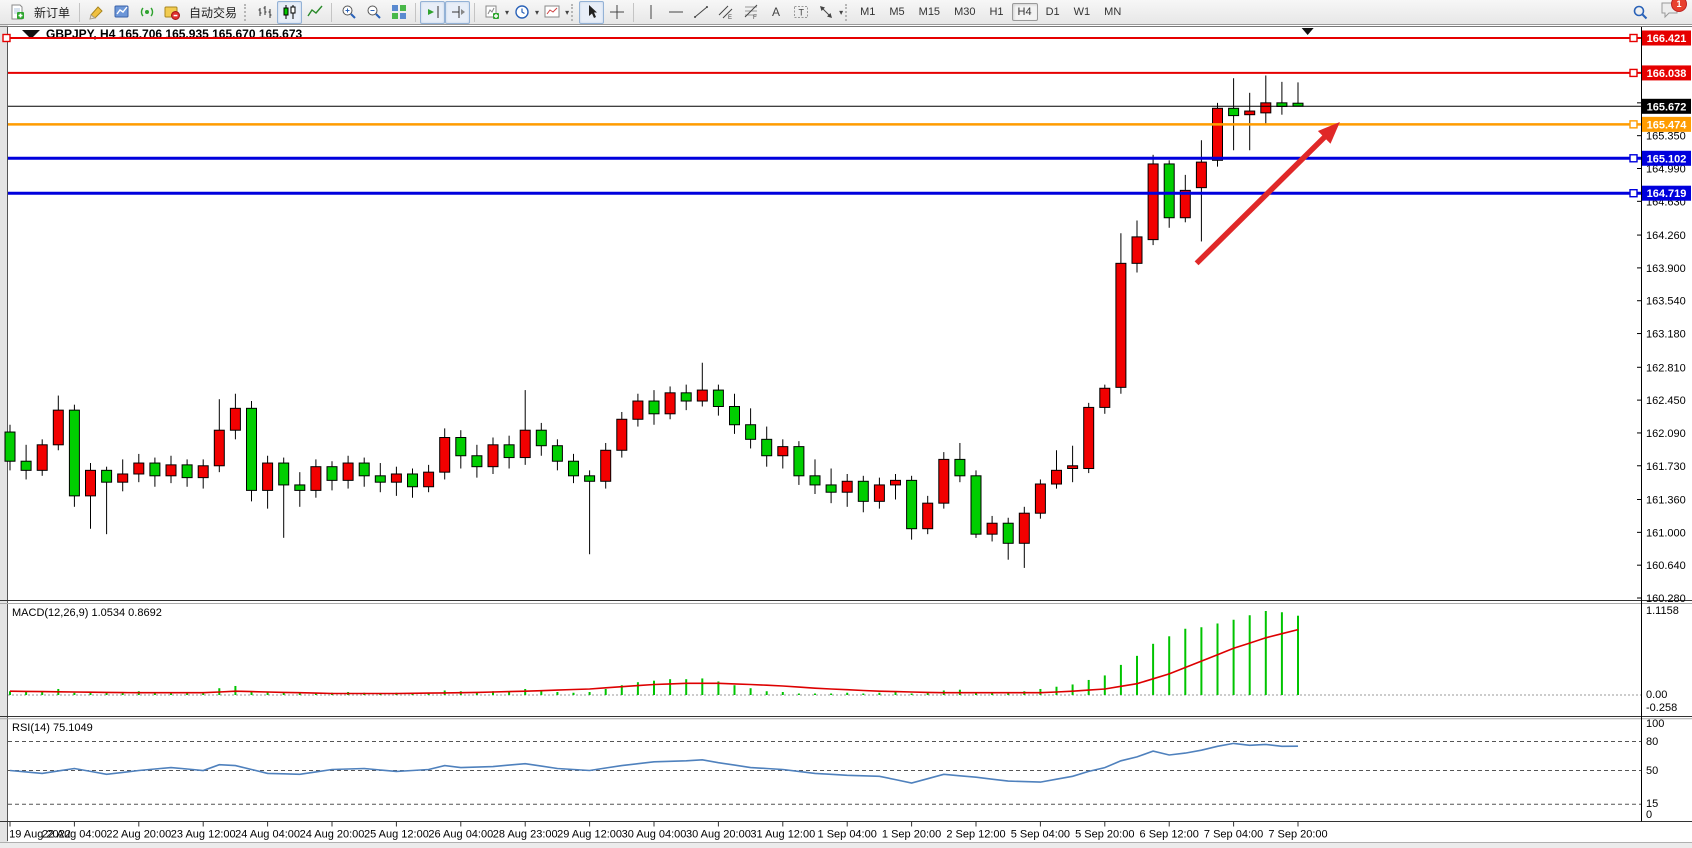  I want to click on text-label-tool-icon: T, so click(800, 12).